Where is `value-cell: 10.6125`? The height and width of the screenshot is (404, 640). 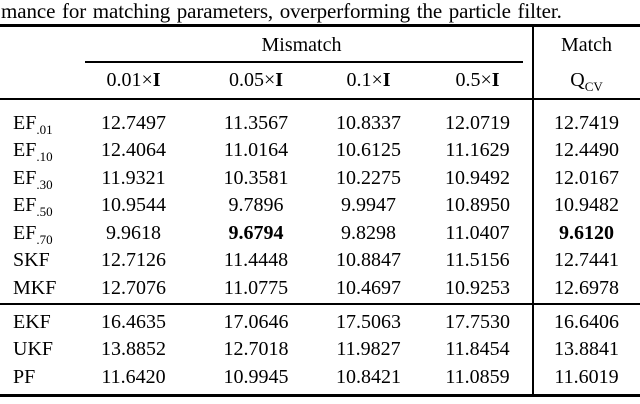 value-cell: 10.6125 is located at coordinates (368, 150).